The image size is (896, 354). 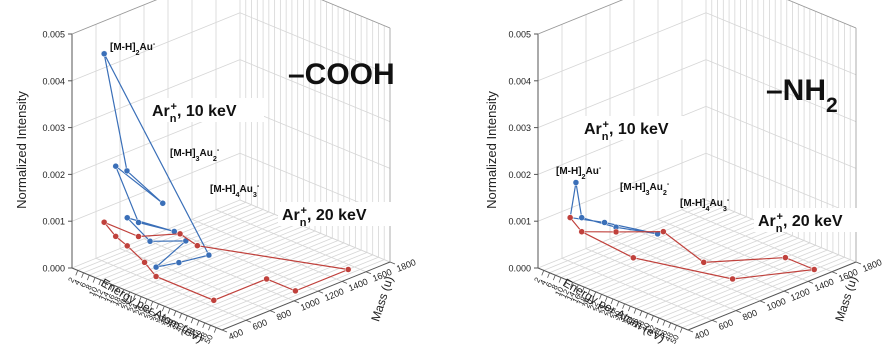 What do you see at coordinates (195, 154) in the screenshot?
I see `annotation-label: [M-H]3Au2-` at bounding box center [195, 154].